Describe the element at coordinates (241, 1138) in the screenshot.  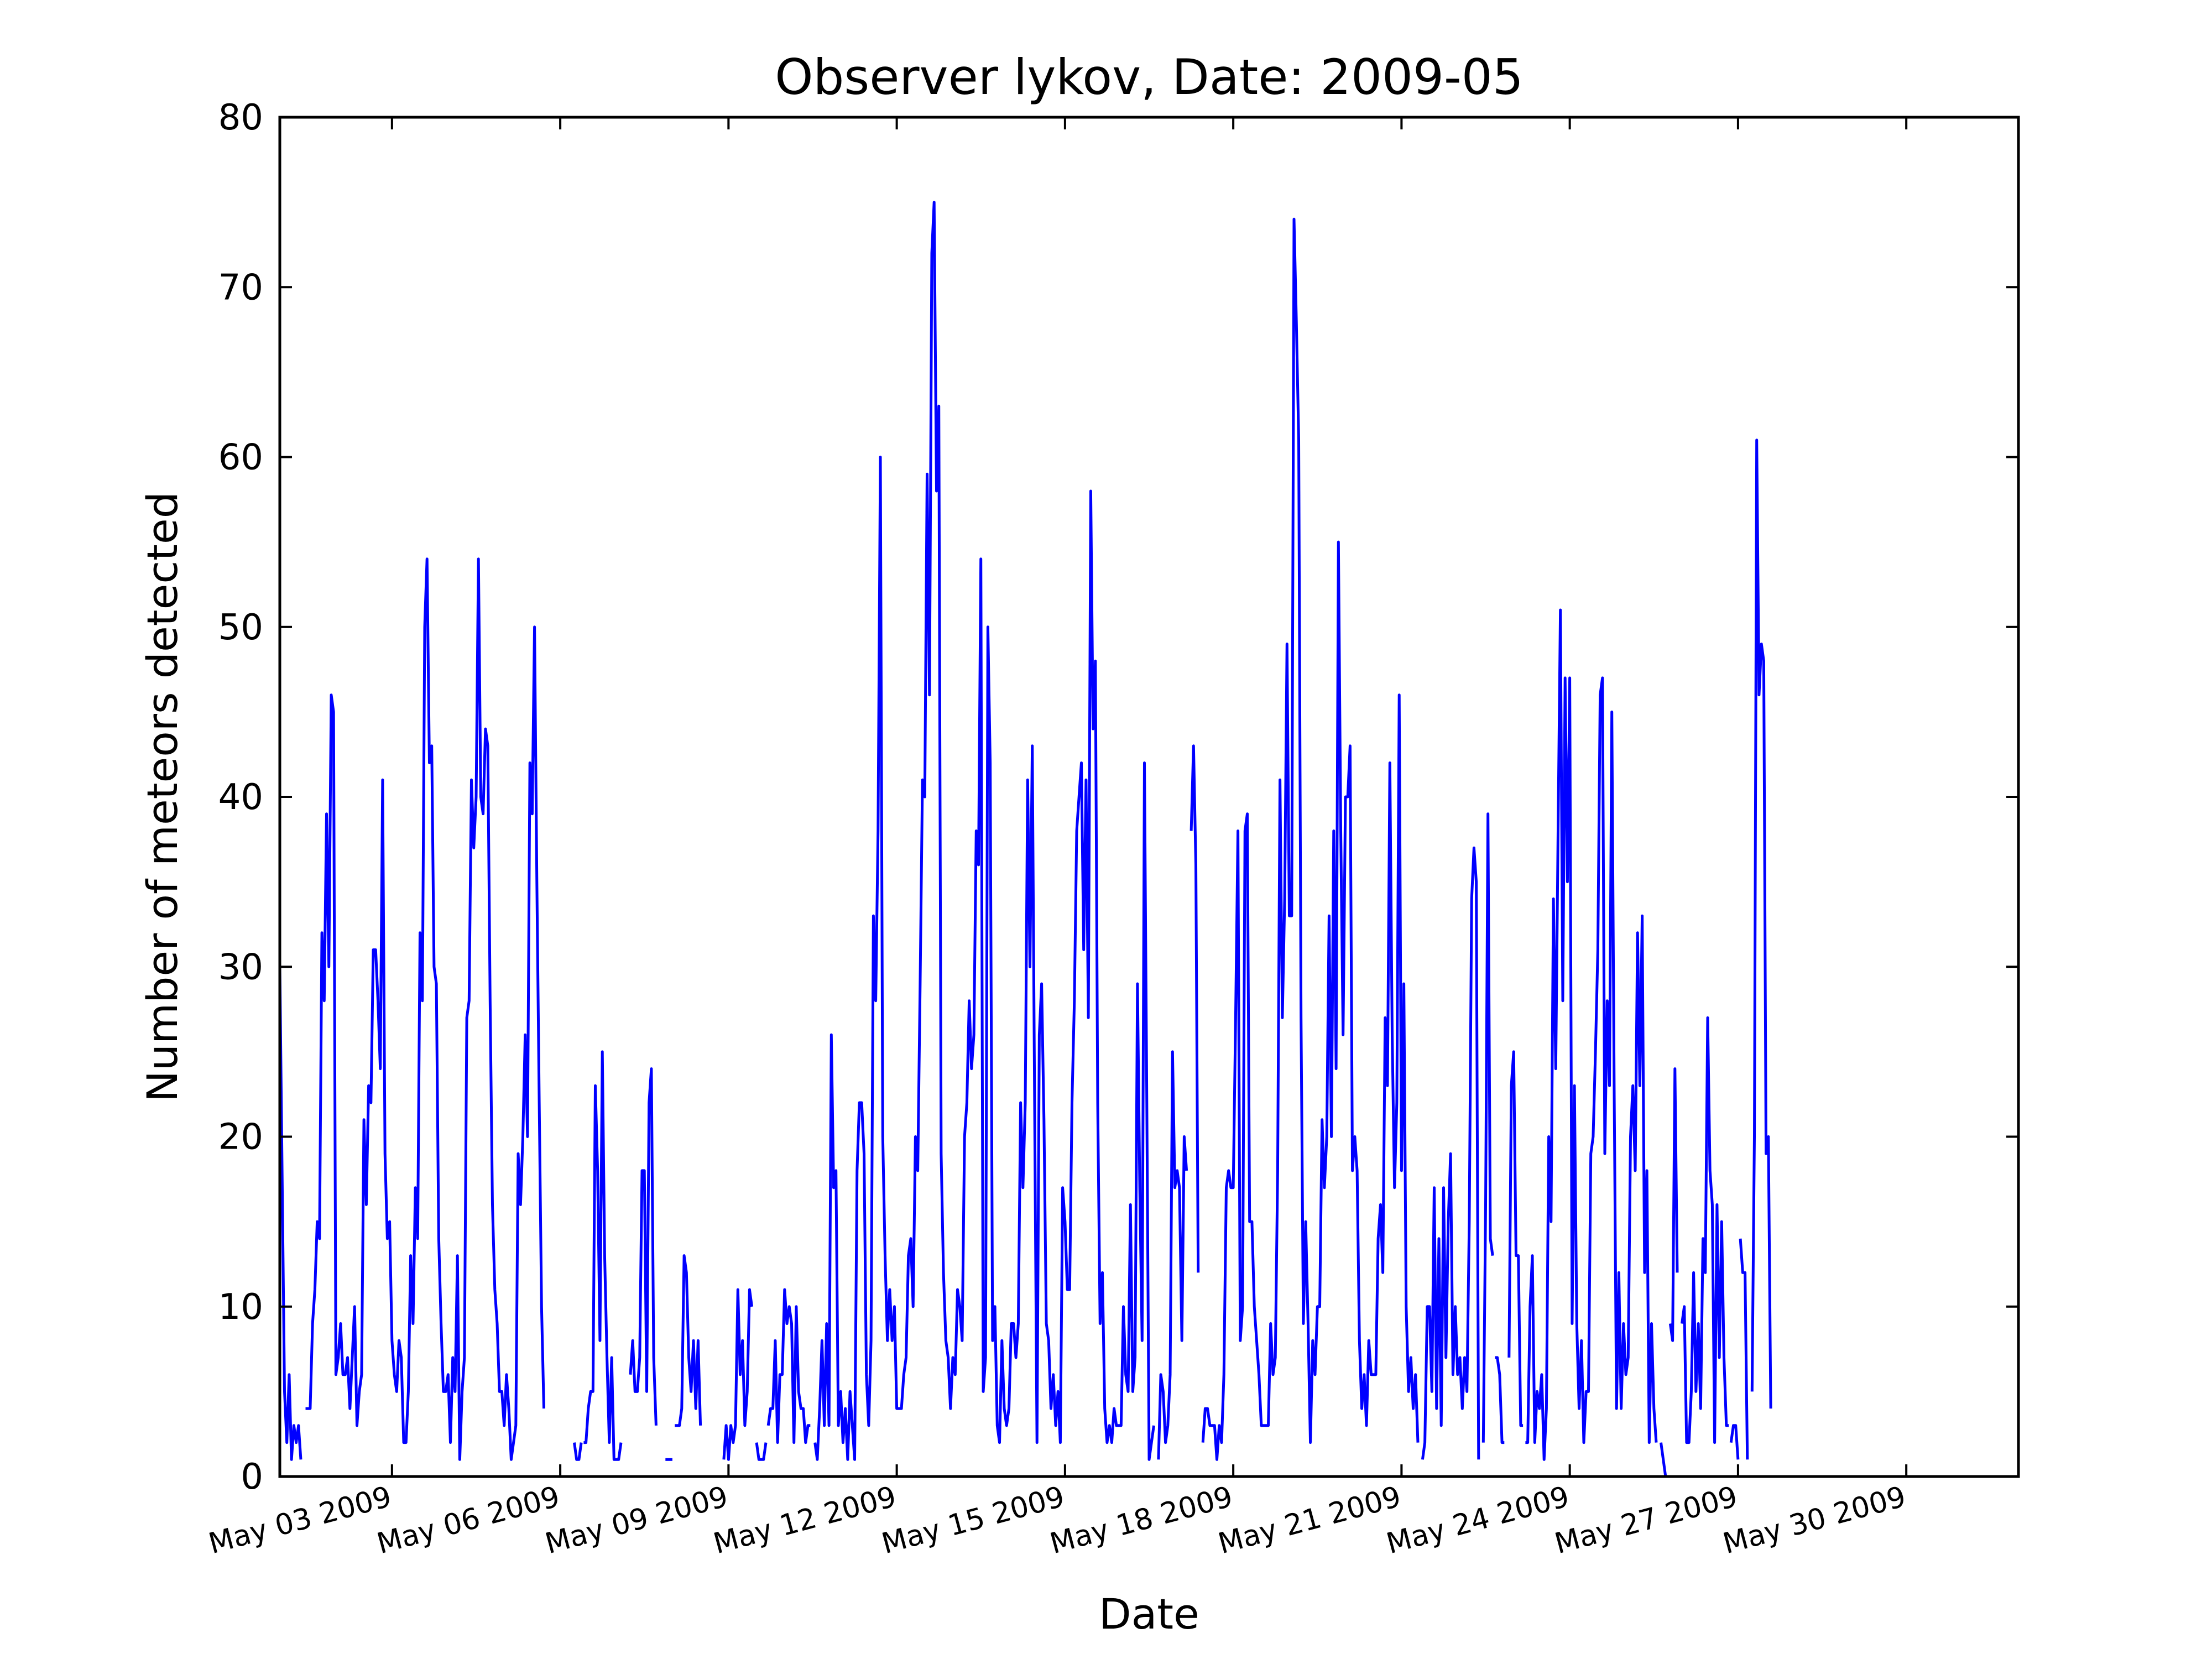
I see `y-tick-label: 20` at that location.